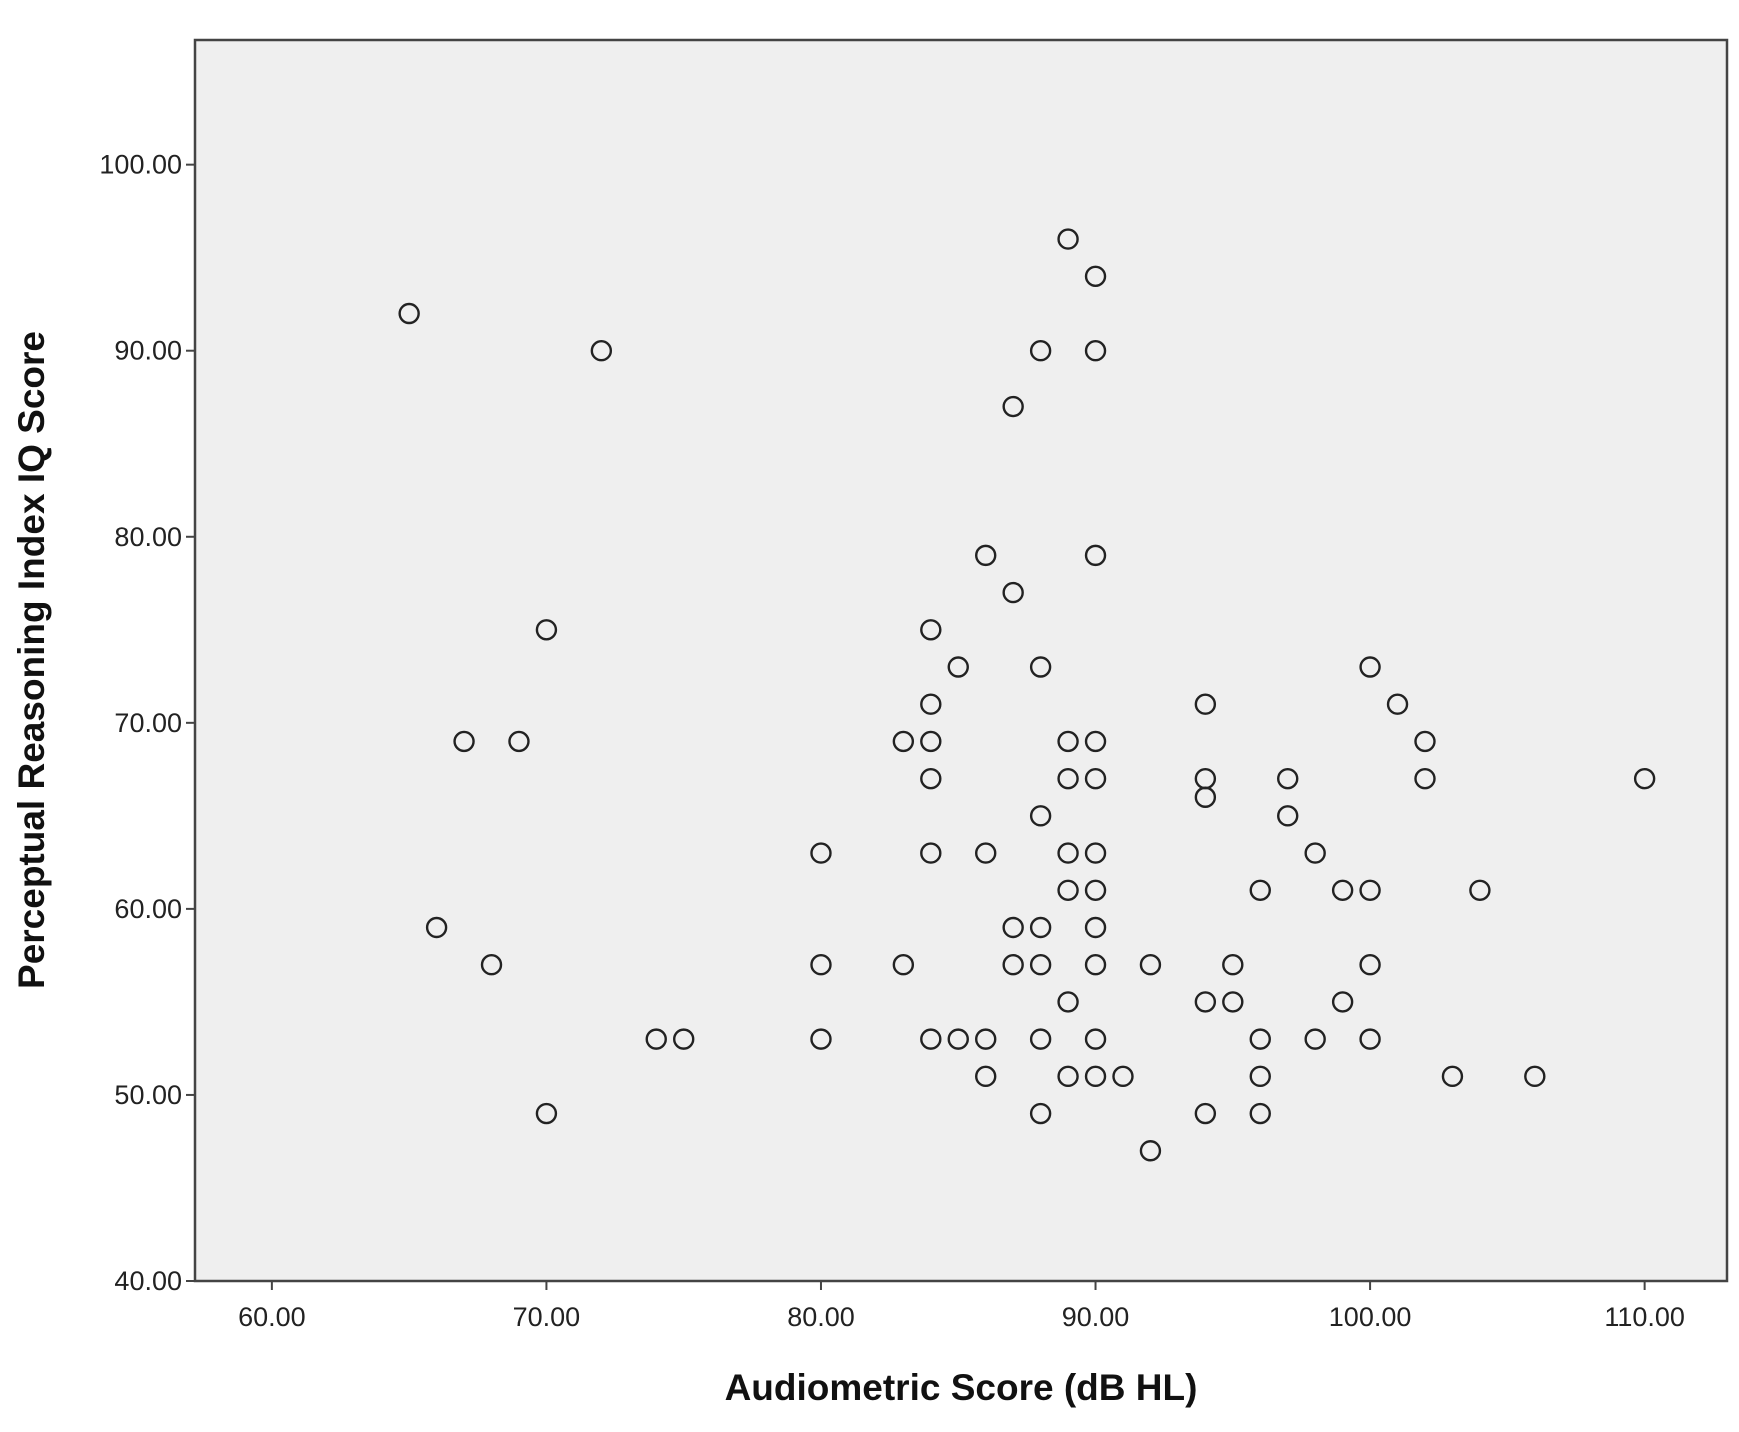 The image size is (1739, 1432). Describe the element at coordinates (961, 1387) in the screenshot. I see `x-axis-title: Audiometric Score (dB HL)` at that location.